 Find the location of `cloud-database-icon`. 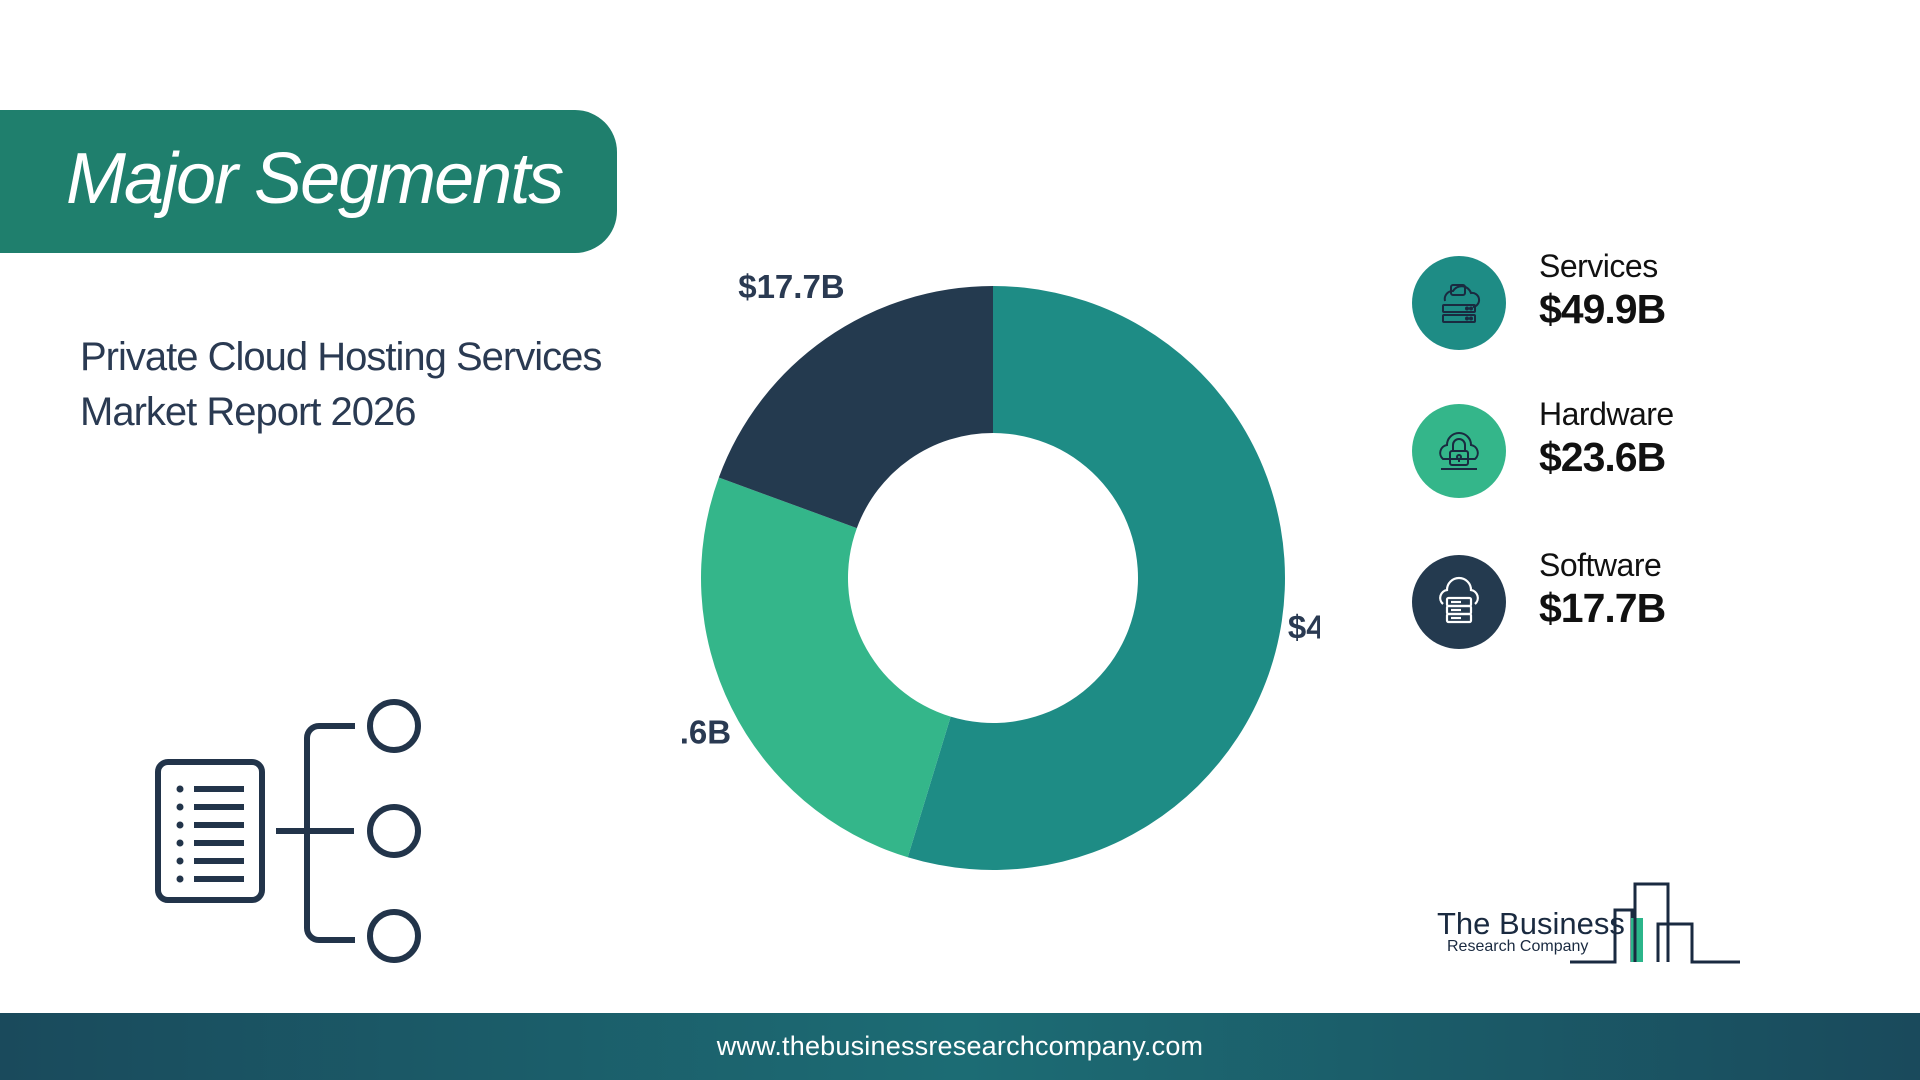

cloud-database-icon is located at coordinates (1459, 600).